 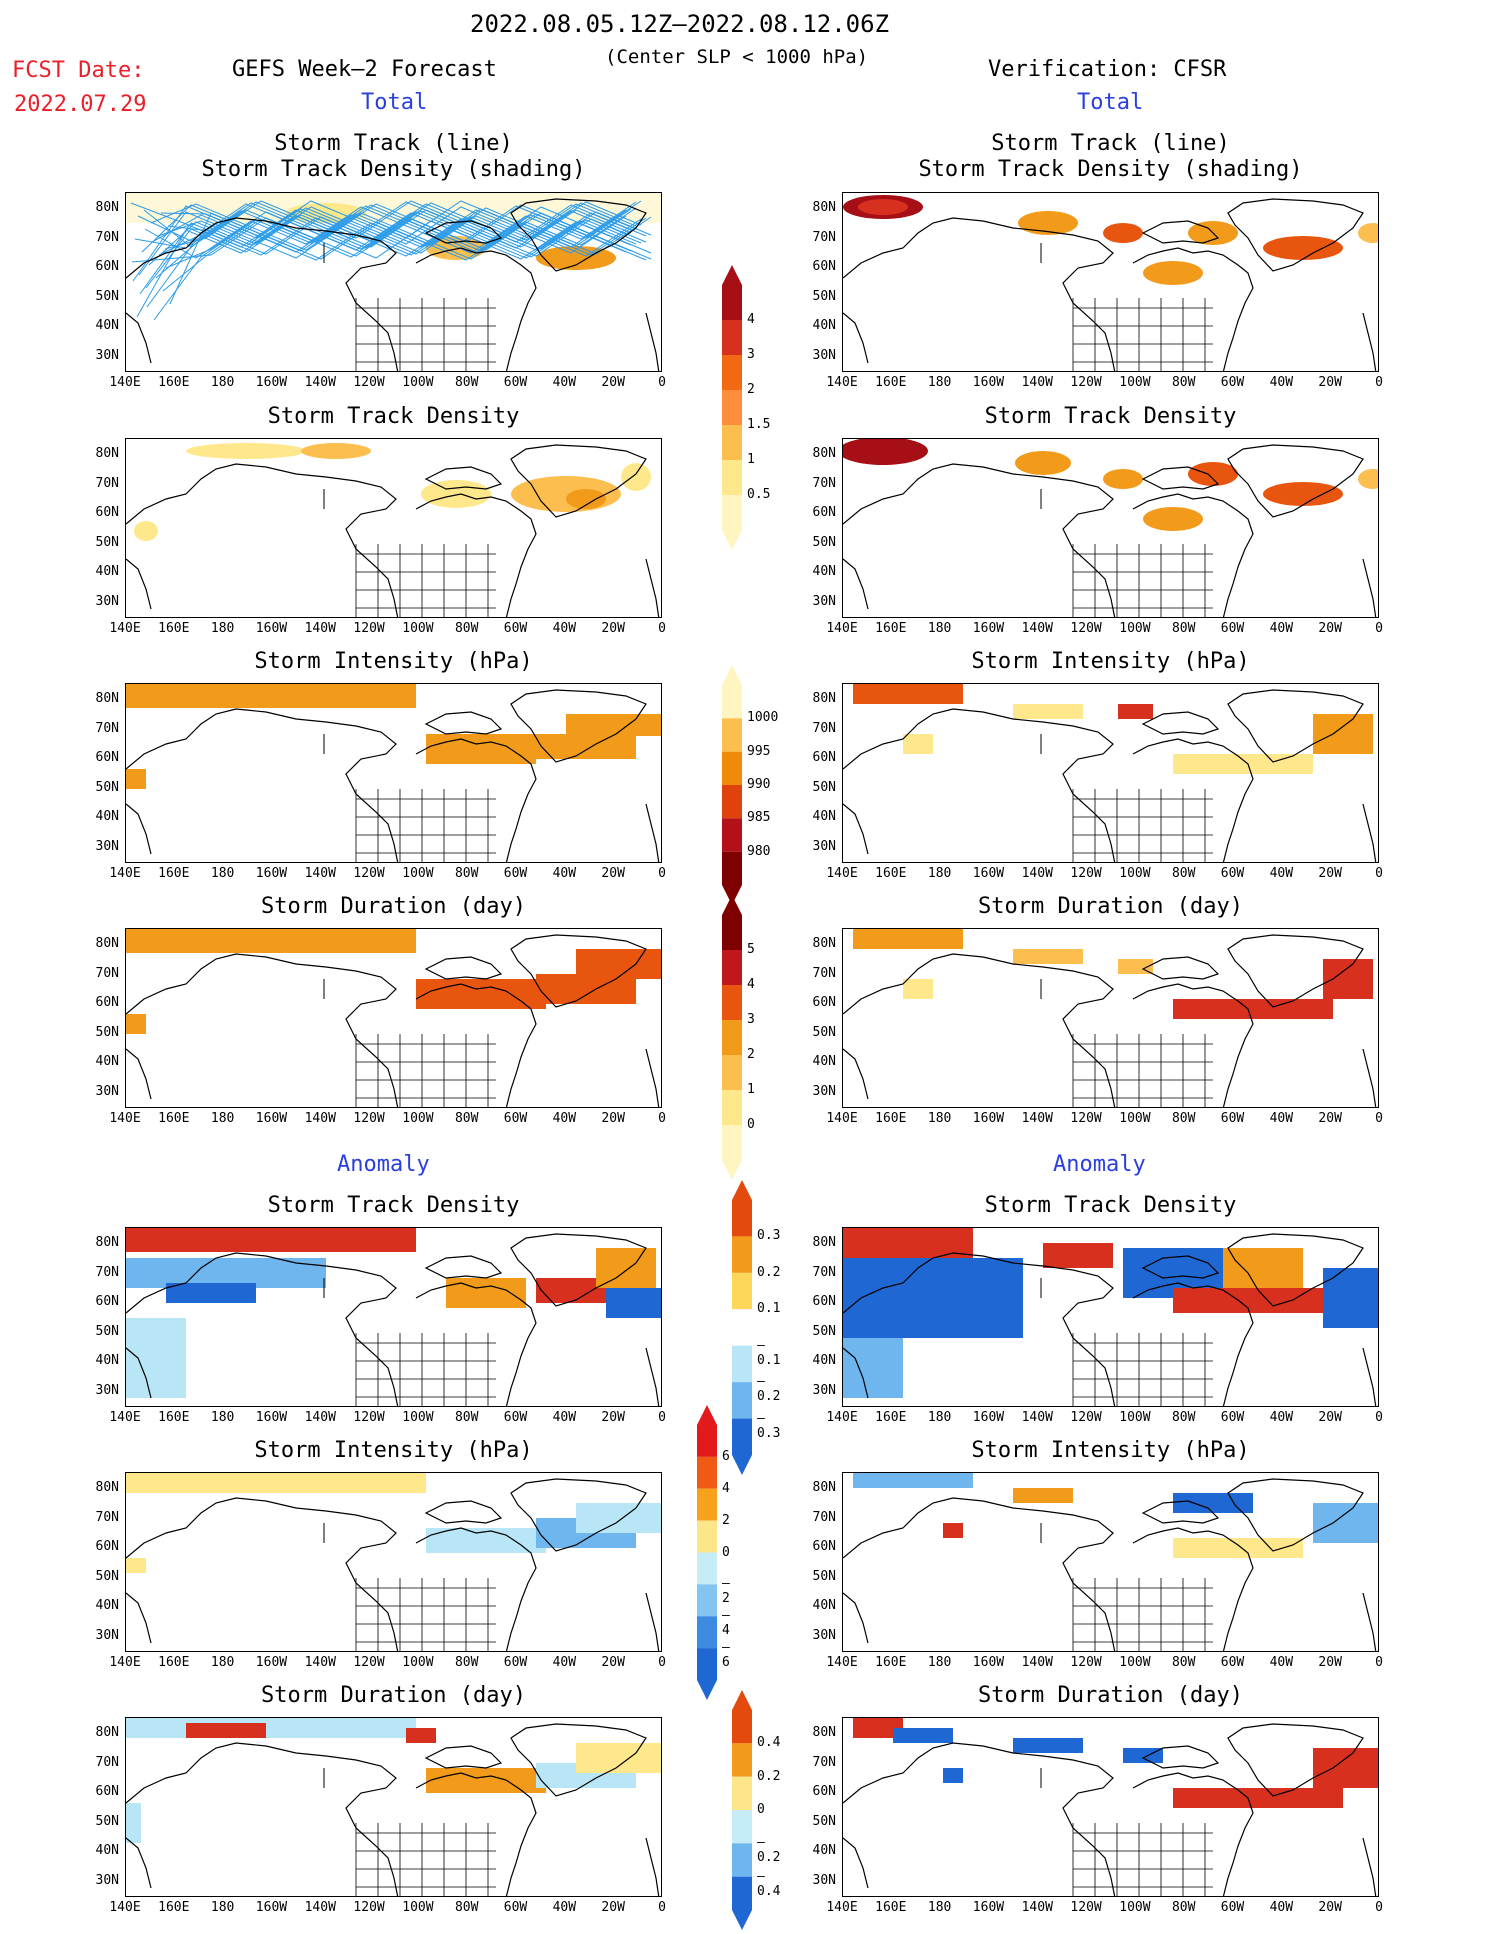 What do you see at coordinates (726, 1456) in the screenshot?
I see `colorbar-tick-label: 6` at bounding box center [726, 1456].